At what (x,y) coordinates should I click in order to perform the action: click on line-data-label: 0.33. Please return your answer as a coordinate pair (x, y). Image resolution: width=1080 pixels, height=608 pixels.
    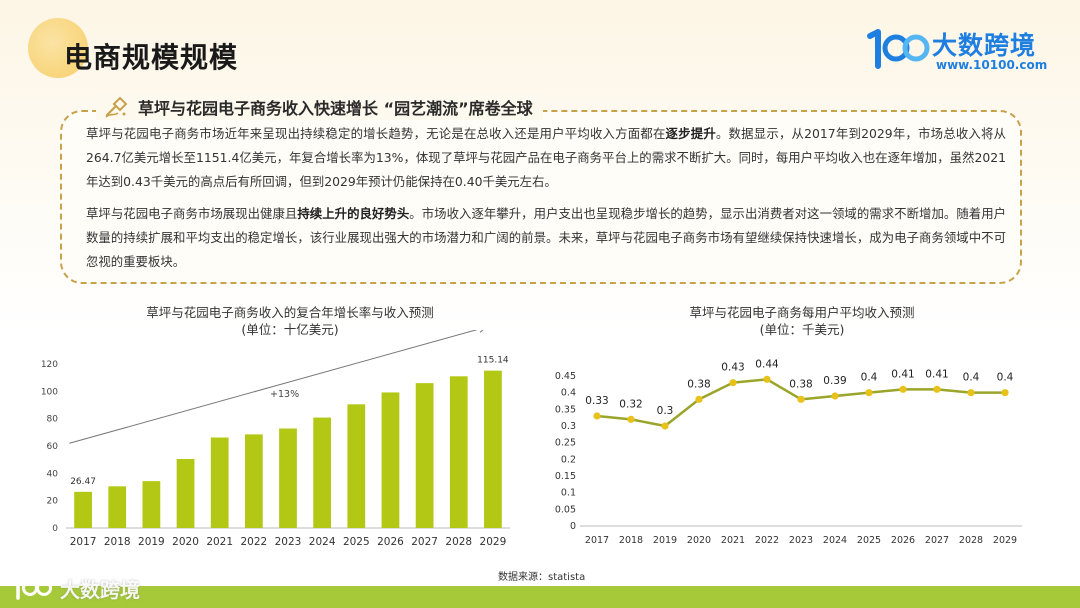
    Looking at the image, I should click on (596, 401).